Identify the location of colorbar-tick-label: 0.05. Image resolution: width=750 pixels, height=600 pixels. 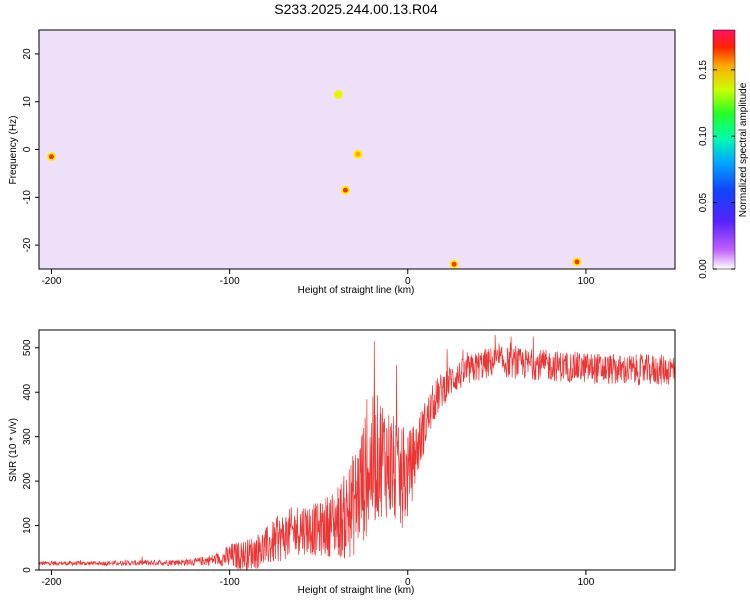
(703, 202).